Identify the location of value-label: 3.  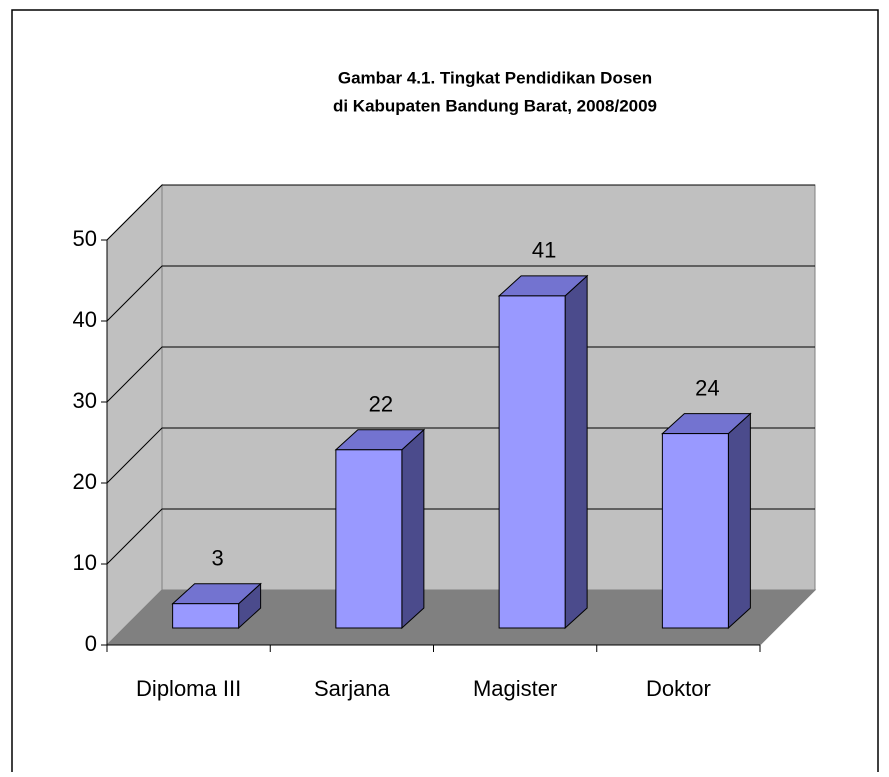
(218, 558).